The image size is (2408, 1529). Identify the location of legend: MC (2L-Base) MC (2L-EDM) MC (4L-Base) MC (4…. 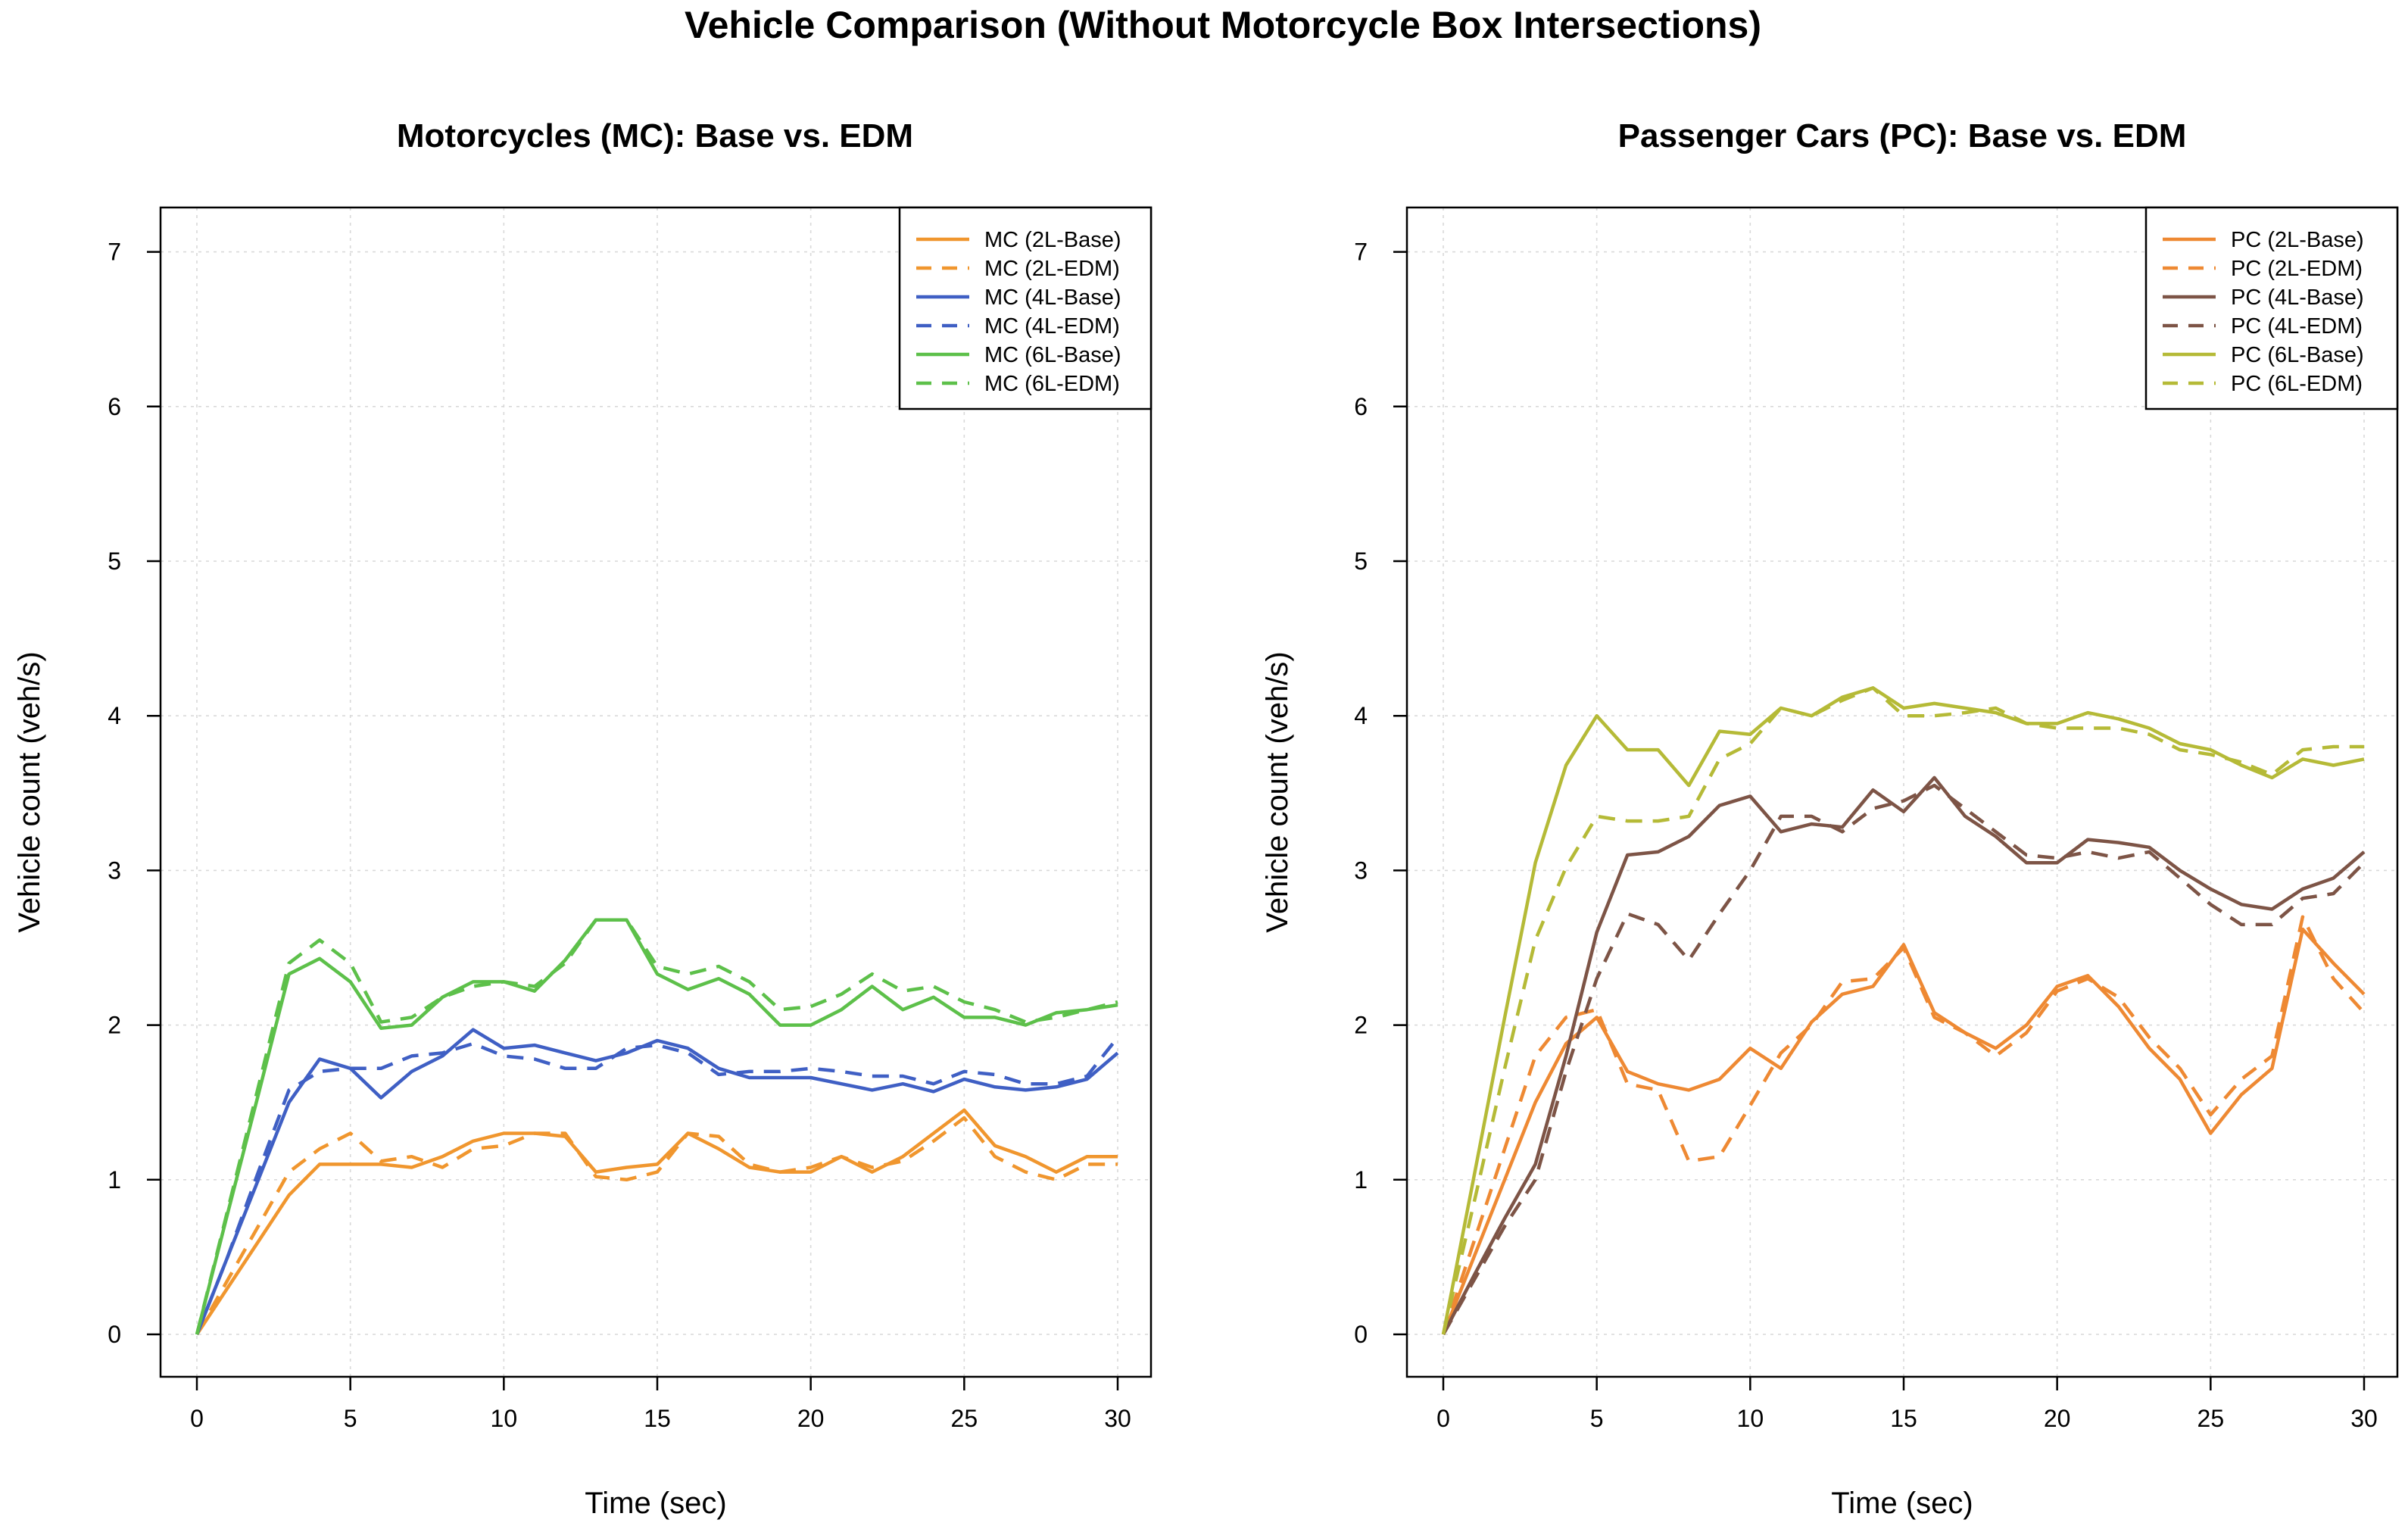
(1025, 308).